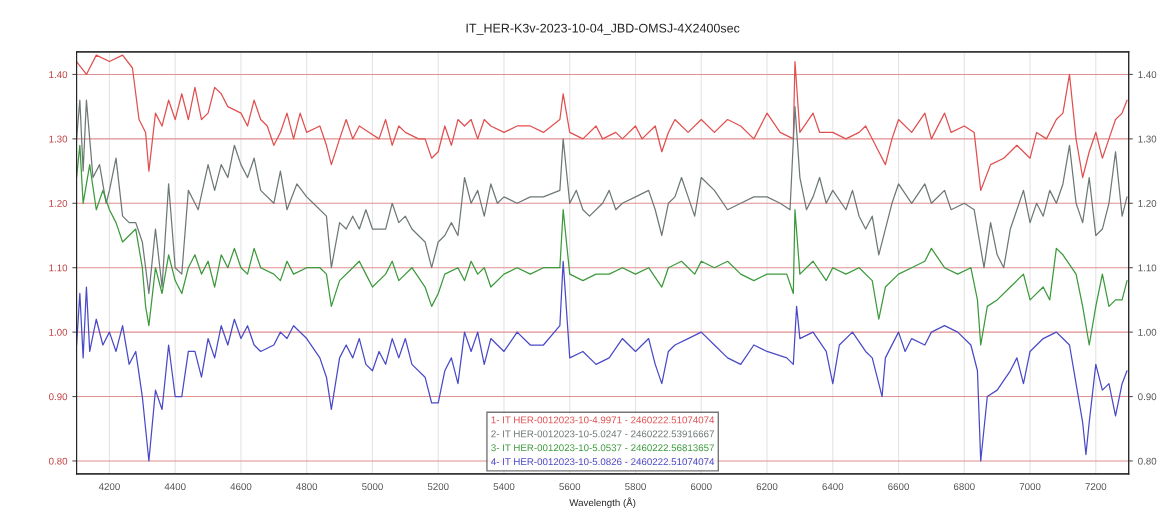  Describe the element at coordinates (603, 462) in the screenshot. I see `text: 4- IT HER-0012023-10-5.0826 - 2460222.51074074` at that location.